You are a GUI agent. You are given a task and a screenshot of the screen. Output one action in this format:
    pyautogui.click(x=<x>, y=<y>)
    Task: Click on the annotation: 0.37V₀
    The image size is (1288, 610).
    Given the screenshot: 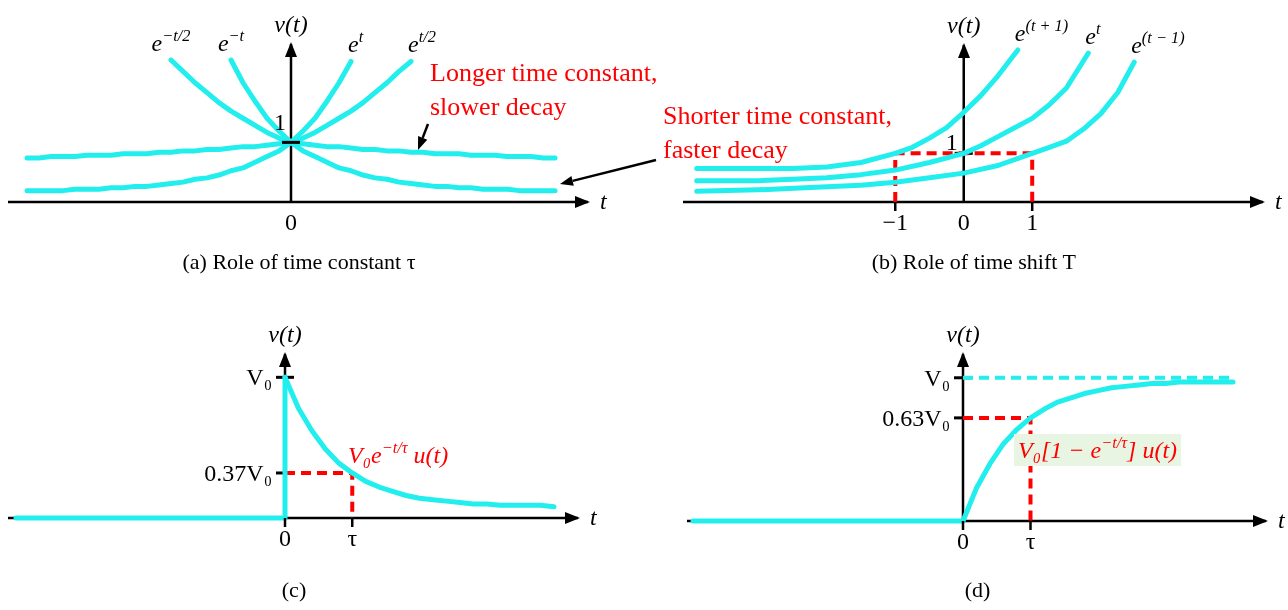 What is the action you would take?
    pyautogui.click(x=238, y=472)
    